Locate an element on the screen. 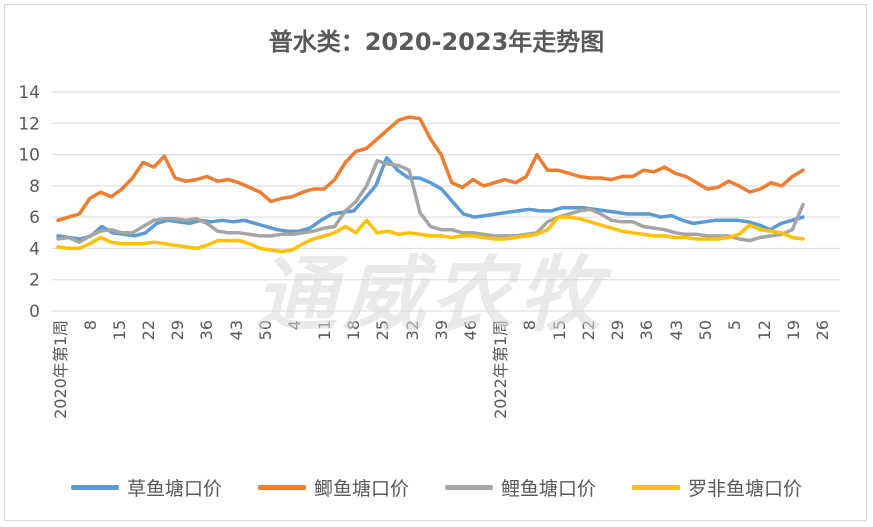 The width and height of the screenshot is (873, 527). y-tick-label: 6 is located at coordinates (34, 218).